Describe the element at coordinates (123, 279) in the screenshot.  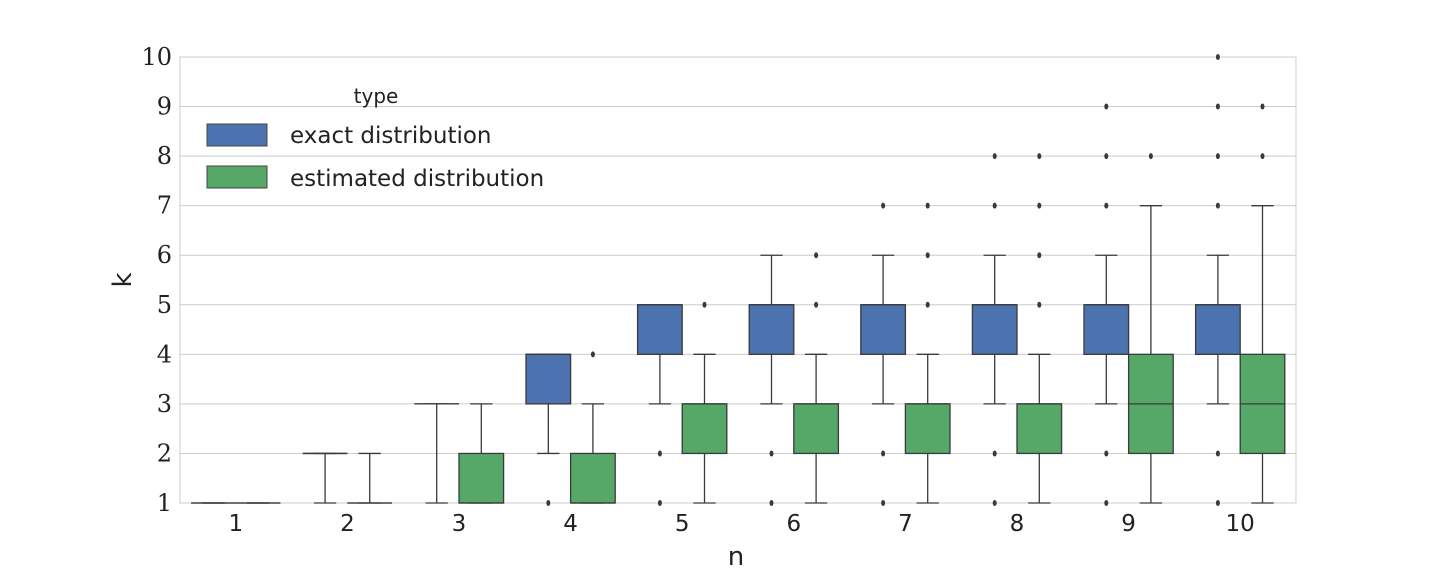
I see `y-axis-label: k` at that location.